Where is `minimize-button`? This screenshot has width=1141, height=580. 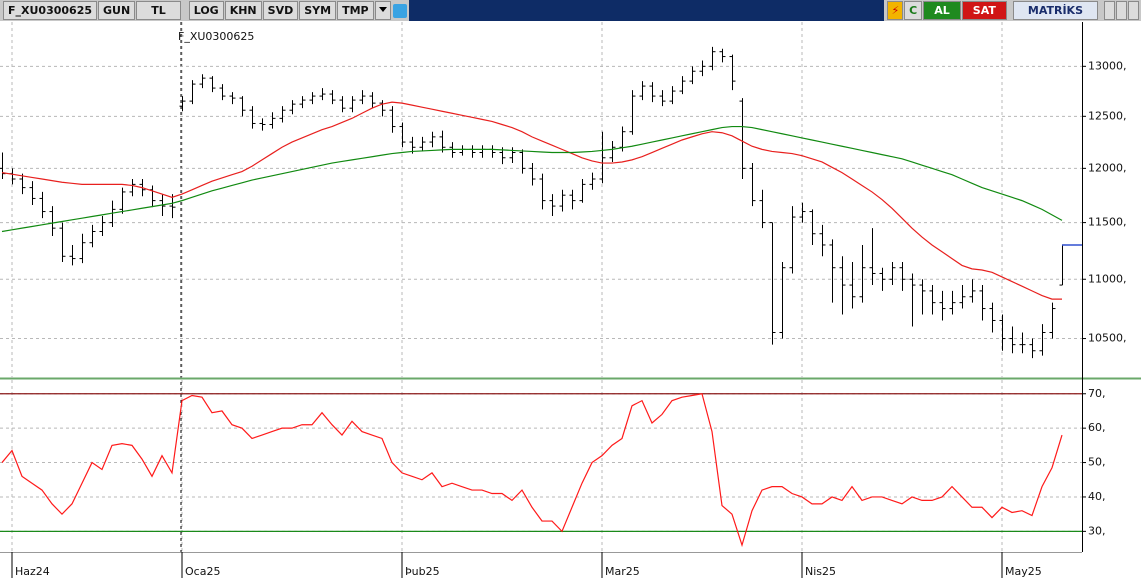 minimize-button is located at coordinates (1121, 10).